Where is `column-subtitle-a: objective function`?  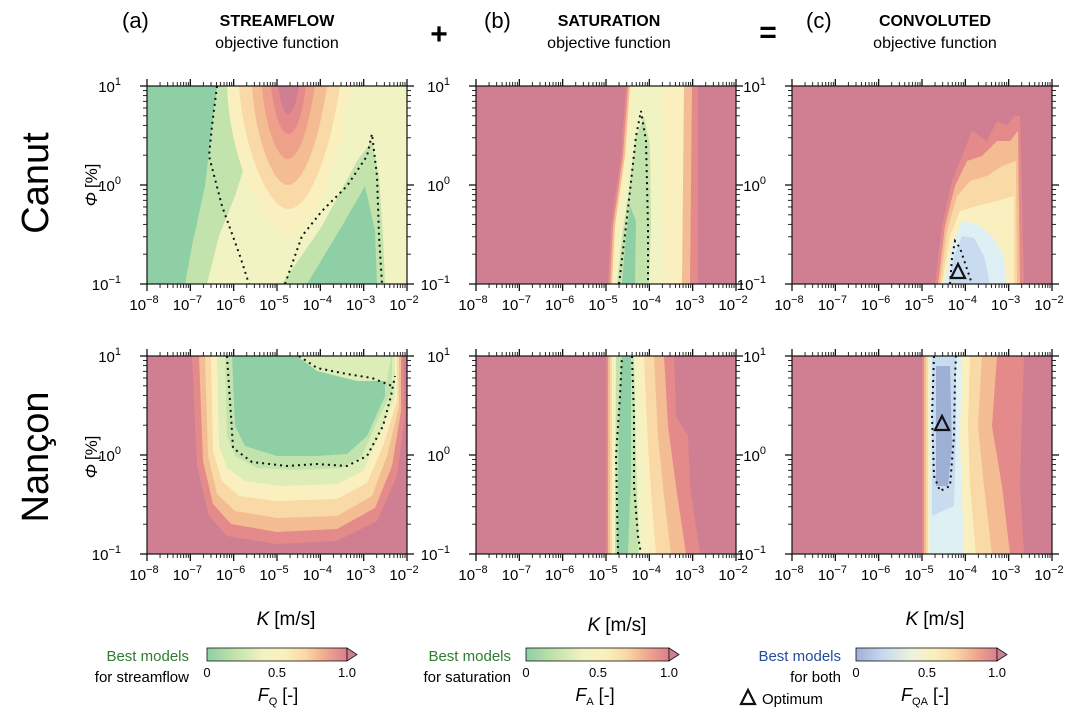
column-subtitle-a: objective function is located at coordinates (277, 43).